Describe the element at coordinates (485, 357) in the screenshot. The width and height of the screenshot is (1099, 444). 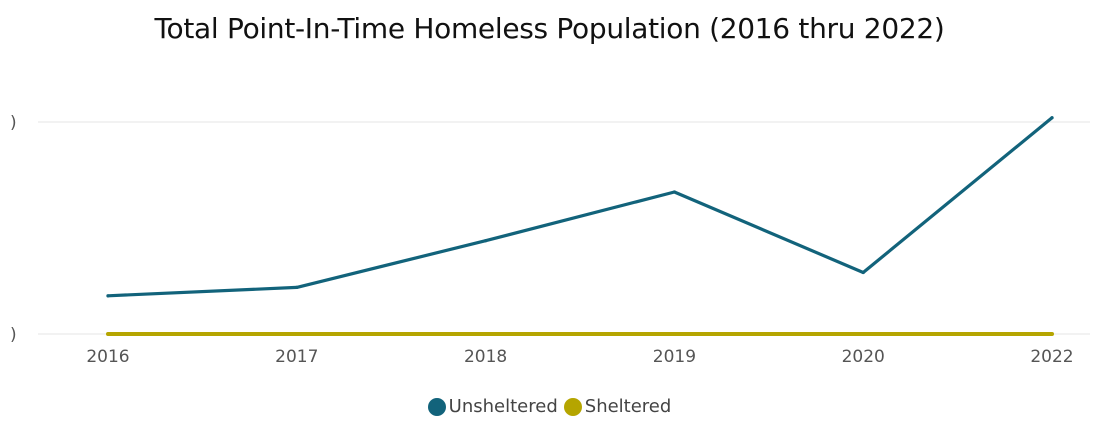
I see `x-tick-label: 2018` at that location.